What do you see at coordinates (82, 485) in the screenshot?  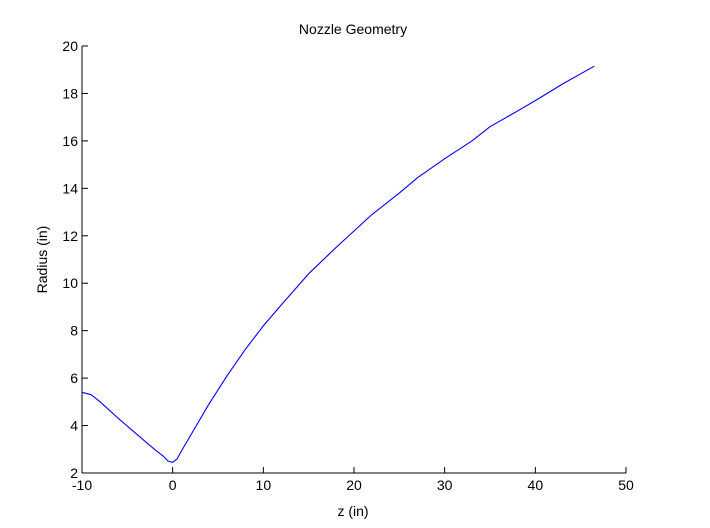 I see `x-tick-label: -10` at bounding box center [82, 485].